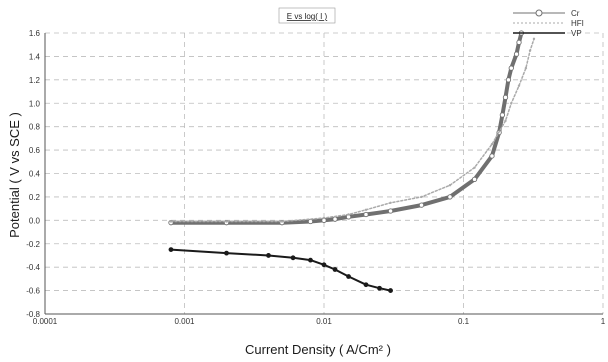 This screenshot has width=608, height=362. Describe the element at coordinates (539, 13) in the screenshot. I see `legend-marker-cr` at that location.